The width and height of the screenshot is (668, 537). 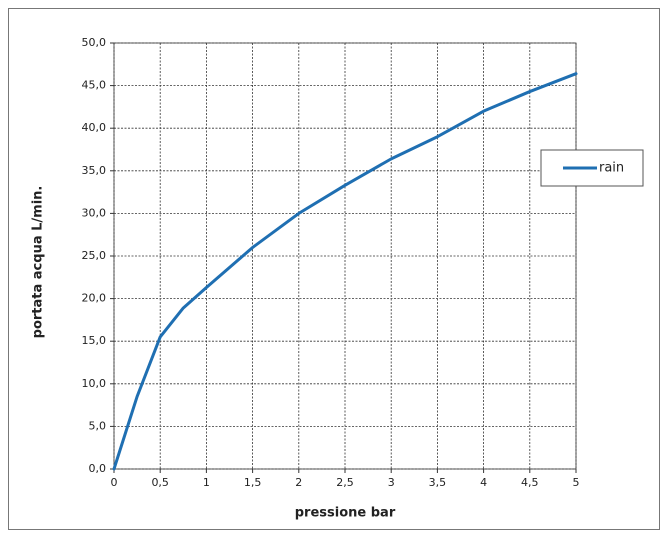 I want to click on x-tick-label: 1, so click(x=206, y=482).